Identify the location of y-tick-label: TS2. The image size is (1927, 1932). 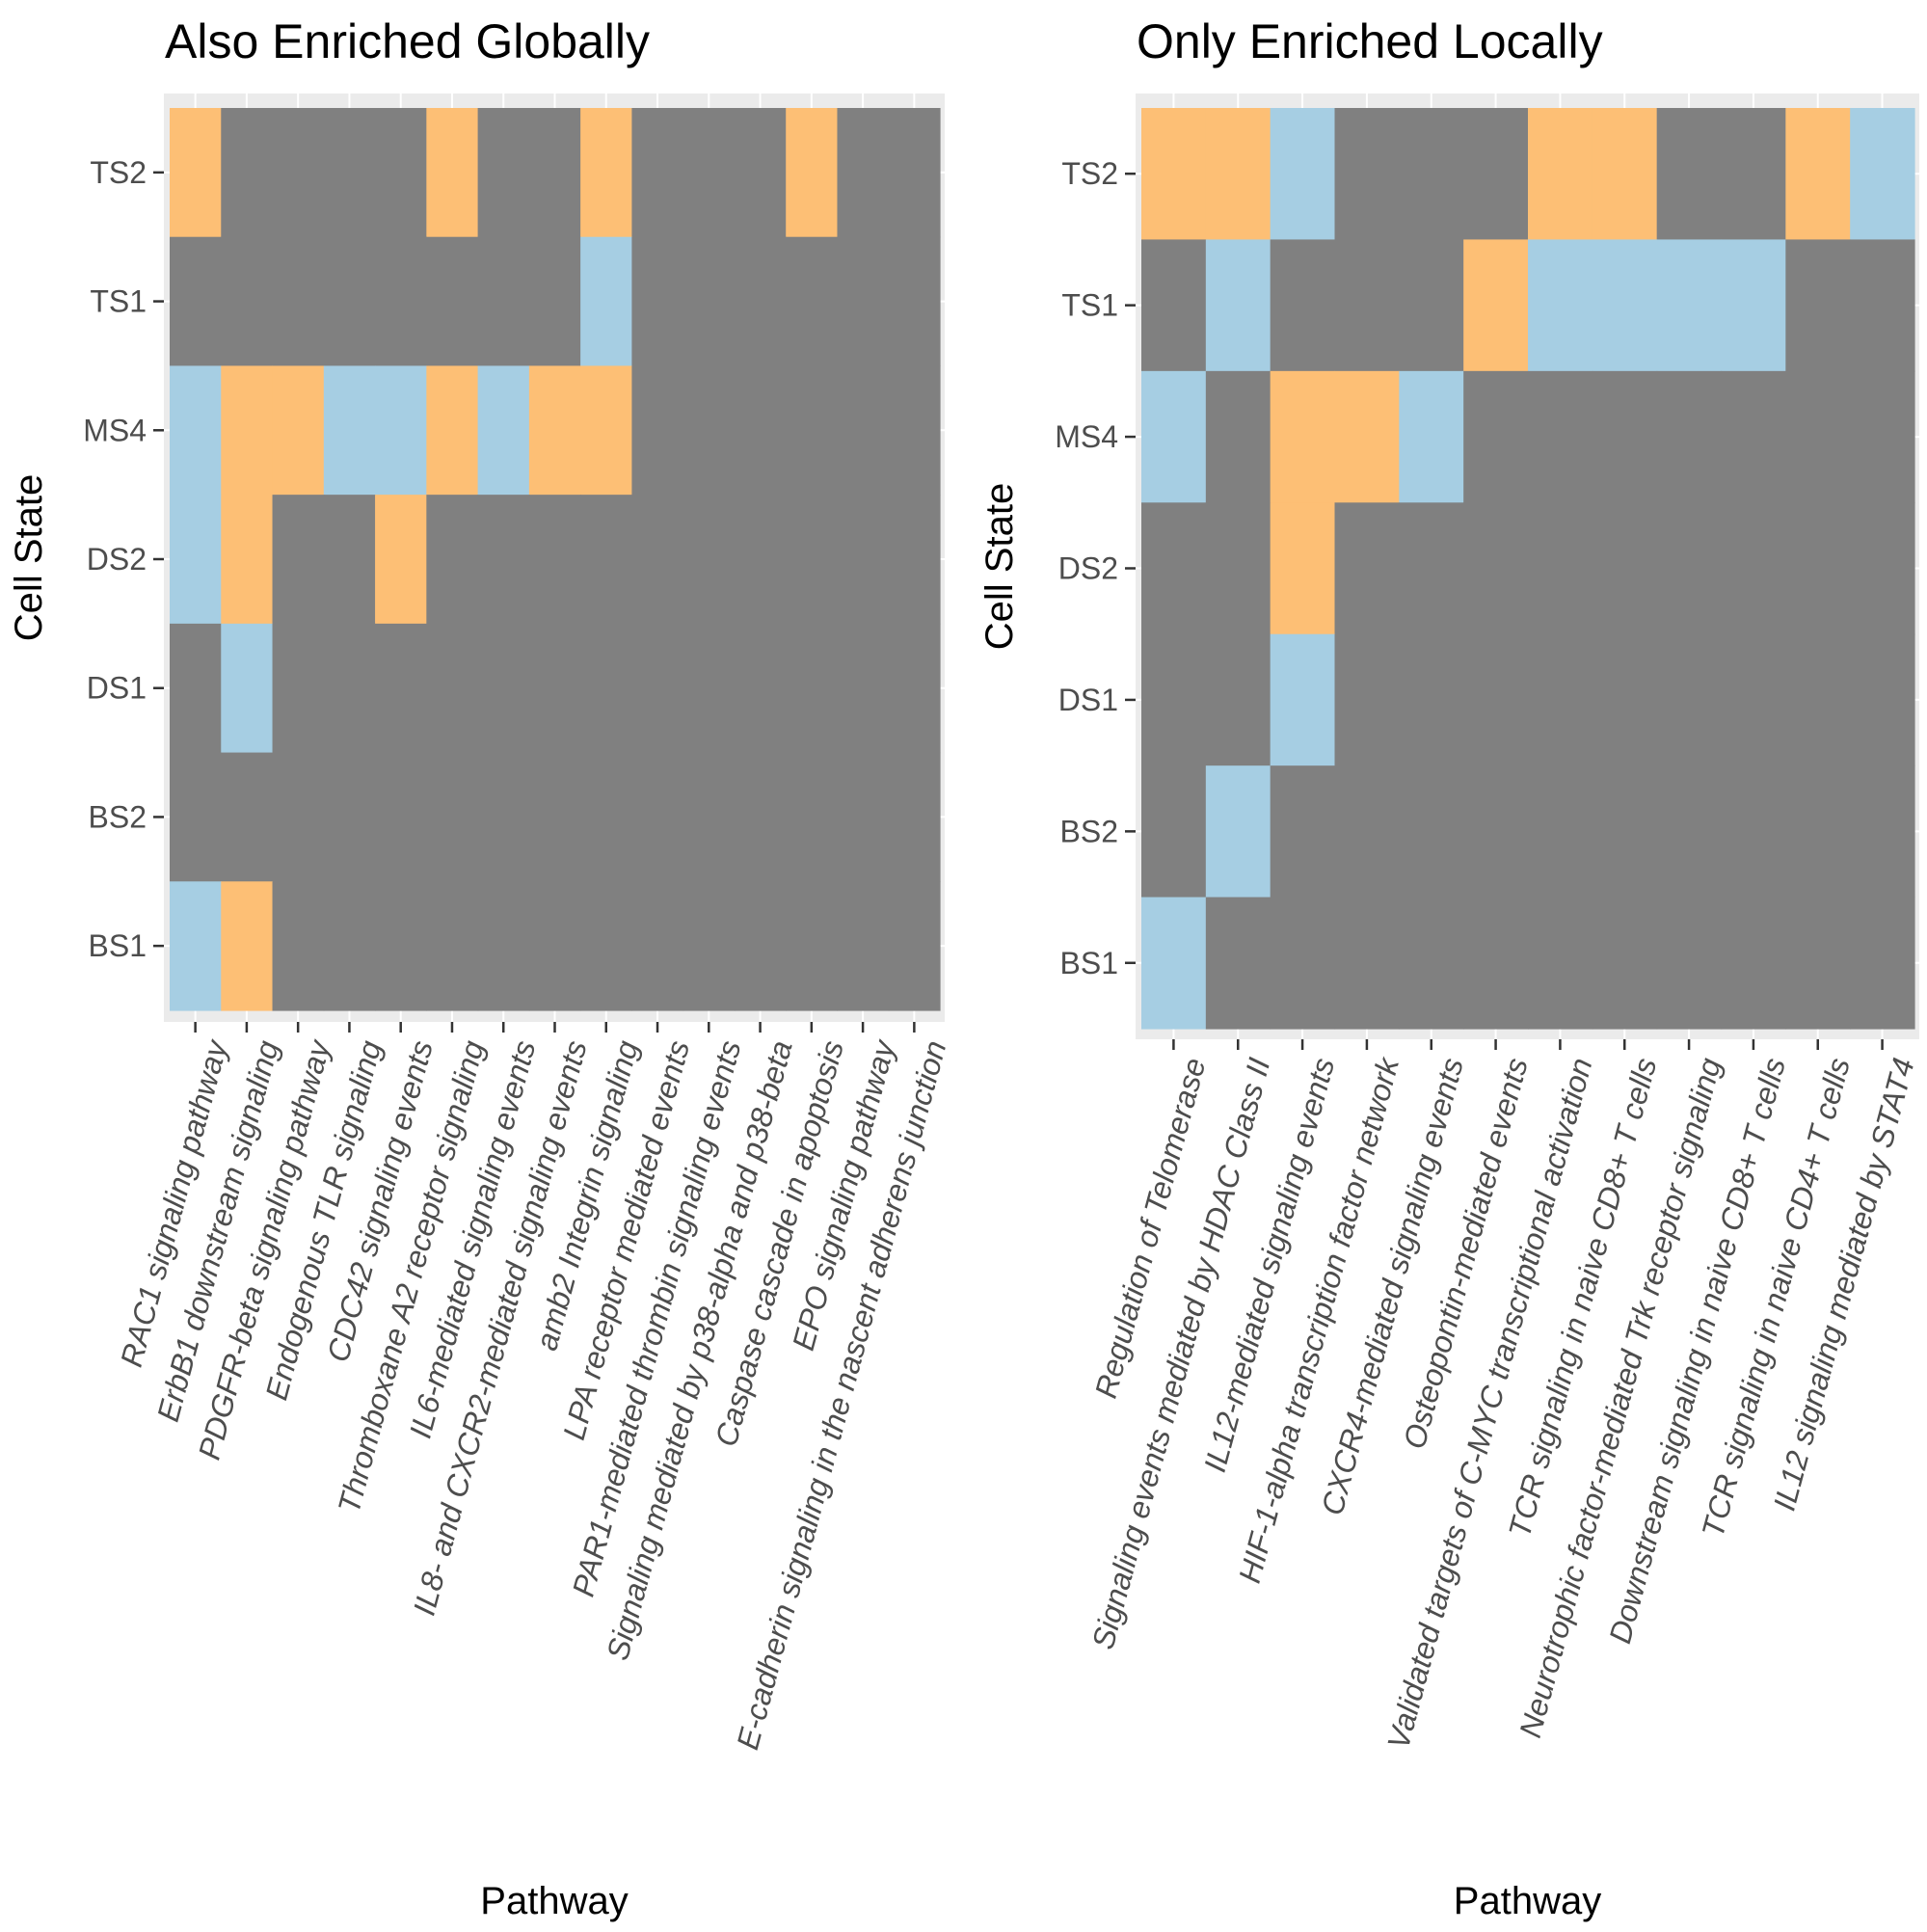
(118, 173).